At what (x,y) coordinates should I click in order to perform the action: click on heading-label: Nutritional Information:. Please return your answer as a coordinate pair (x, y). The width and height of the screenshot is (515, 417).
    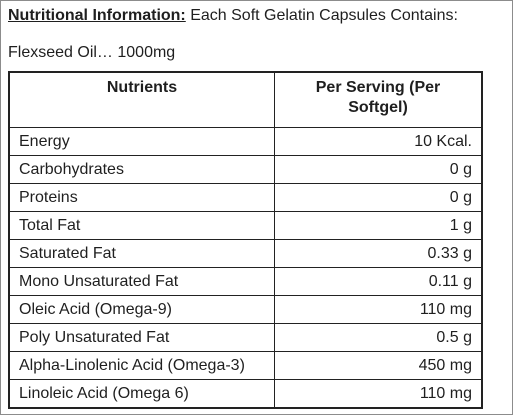
    Looking at the image, I should click on (97, 15).